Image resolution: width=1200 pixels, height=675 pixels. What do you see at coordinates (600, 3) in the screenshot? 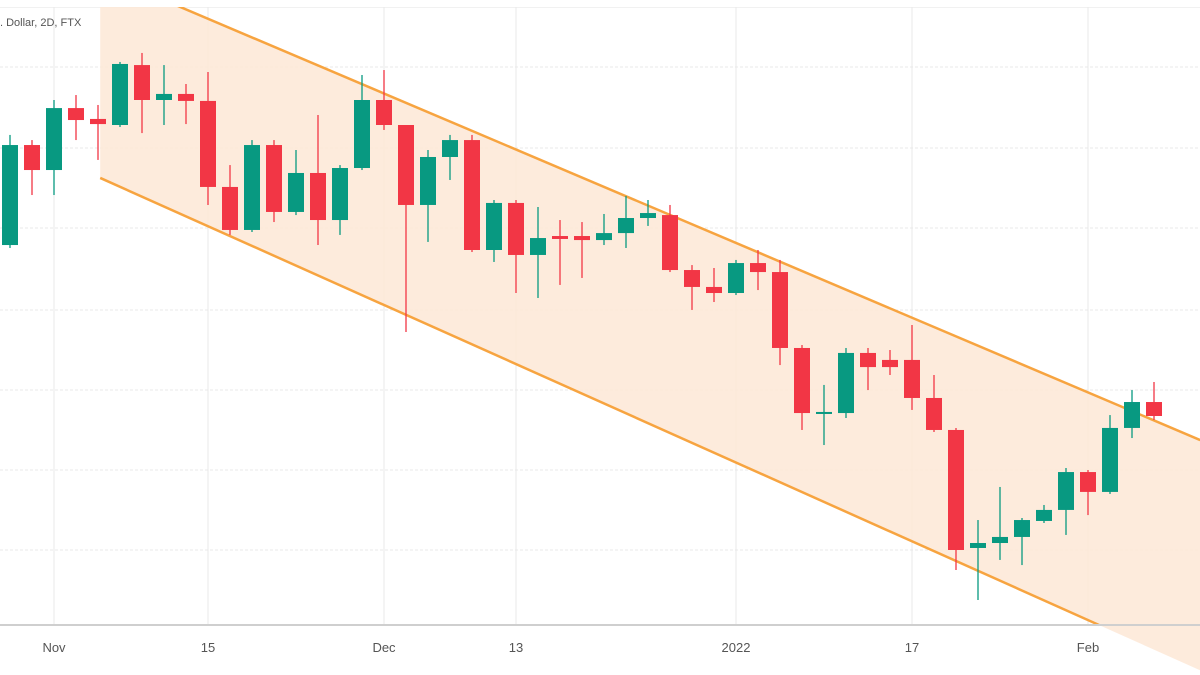
I see `top-mask` at bounding box center [600, 3].